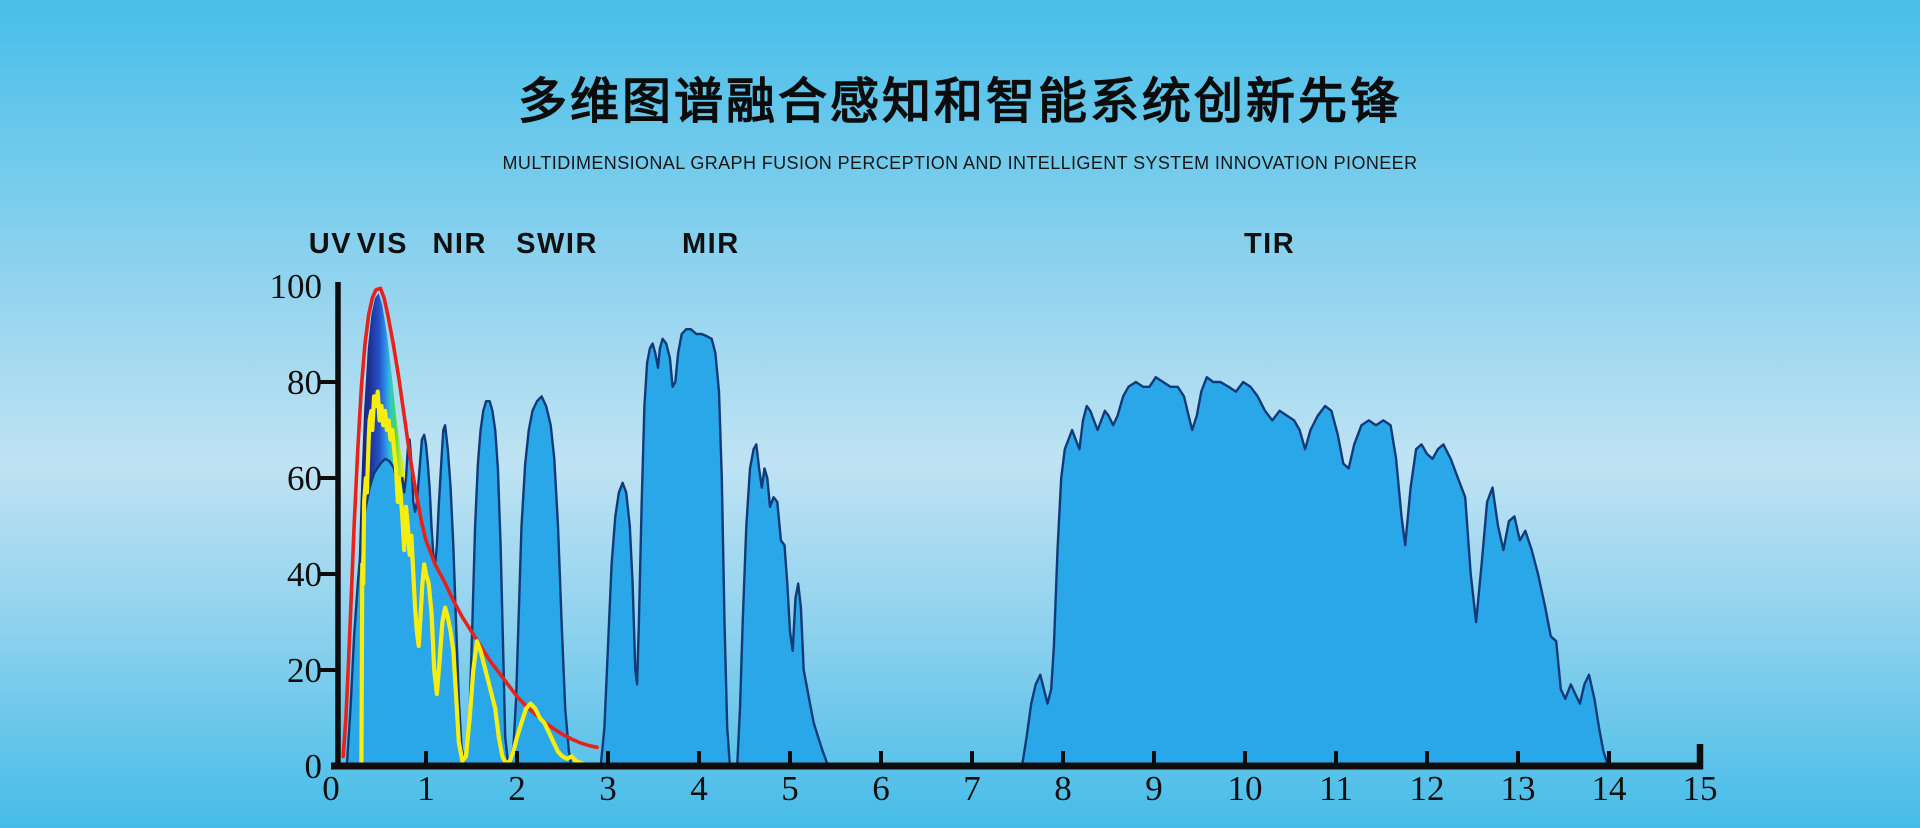  What do you see at coordinates (304, 478) in the screenshot?
I see `y-tick-label-60: 60` at bounding box center [304, 478].